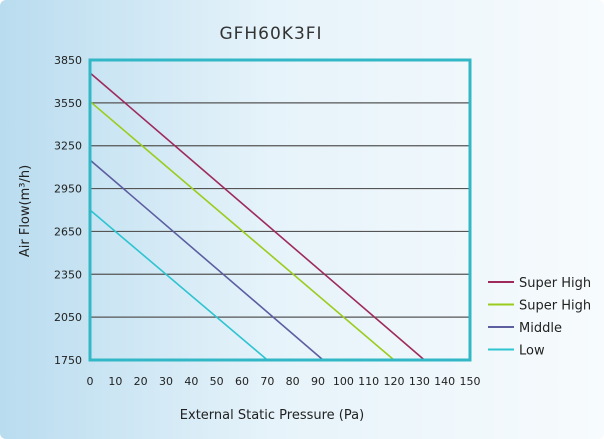 The image size is (604, 439). I want to click on y-tick-label-2650: 2650, so click(68, 231).